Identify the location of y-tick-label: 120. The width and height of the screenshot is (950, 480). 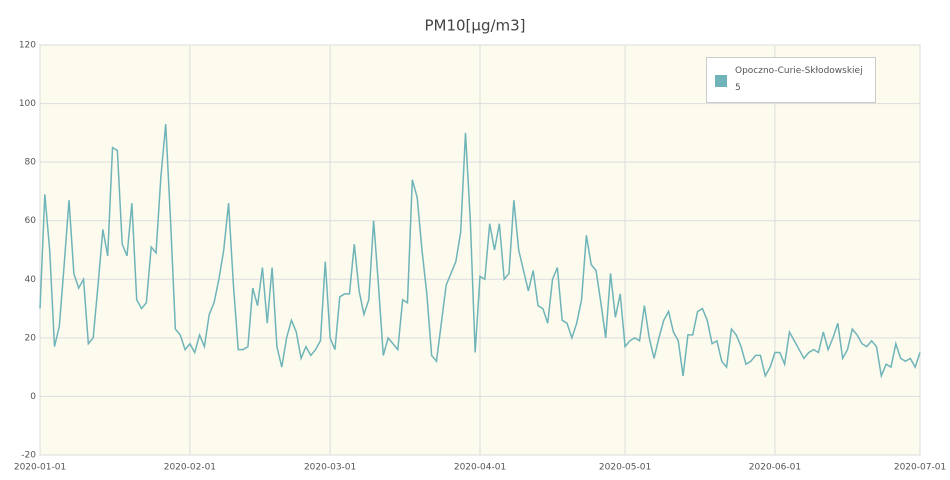
(27, 46).